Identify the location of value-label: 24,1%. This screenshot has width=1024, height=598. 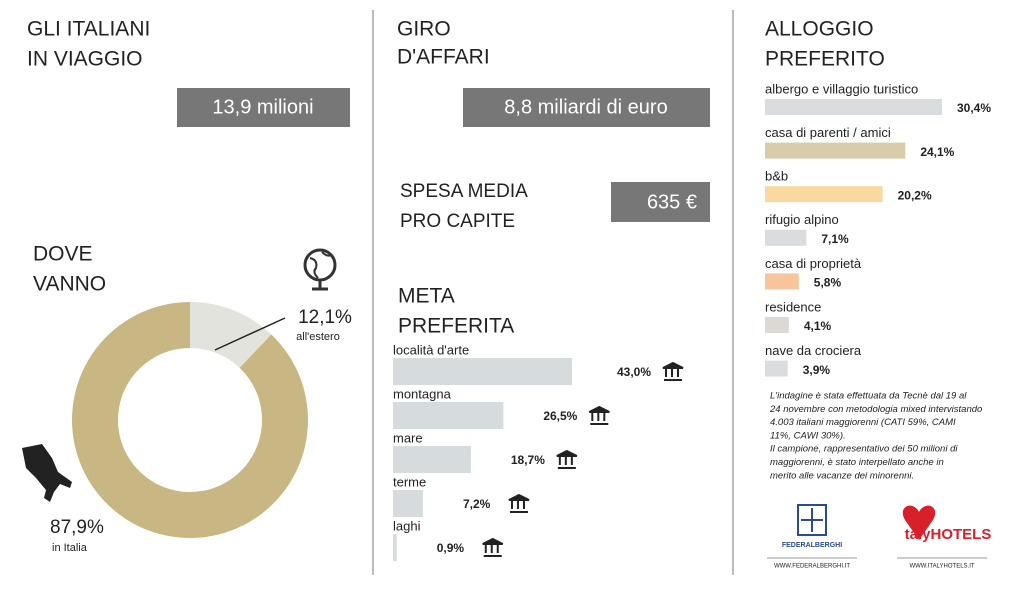
(937, 152).